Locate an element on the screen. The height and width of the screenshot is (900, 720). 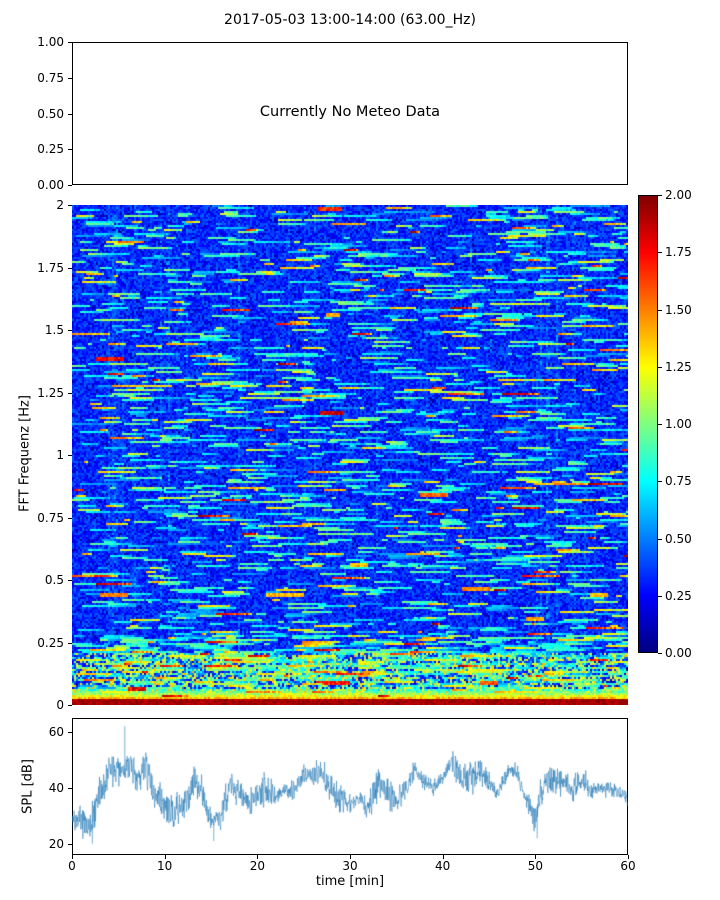
spl-xtick-label: 0 is located at coordinates (72, 866).